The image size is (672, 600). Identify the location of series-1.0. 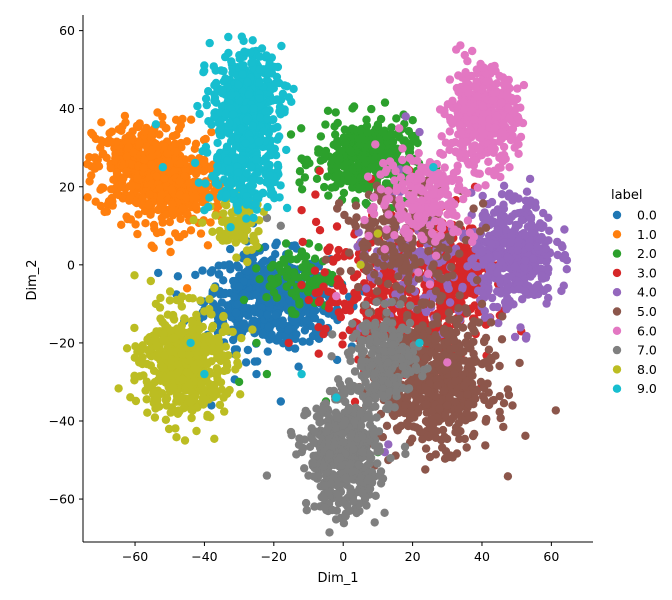
(162, 200).